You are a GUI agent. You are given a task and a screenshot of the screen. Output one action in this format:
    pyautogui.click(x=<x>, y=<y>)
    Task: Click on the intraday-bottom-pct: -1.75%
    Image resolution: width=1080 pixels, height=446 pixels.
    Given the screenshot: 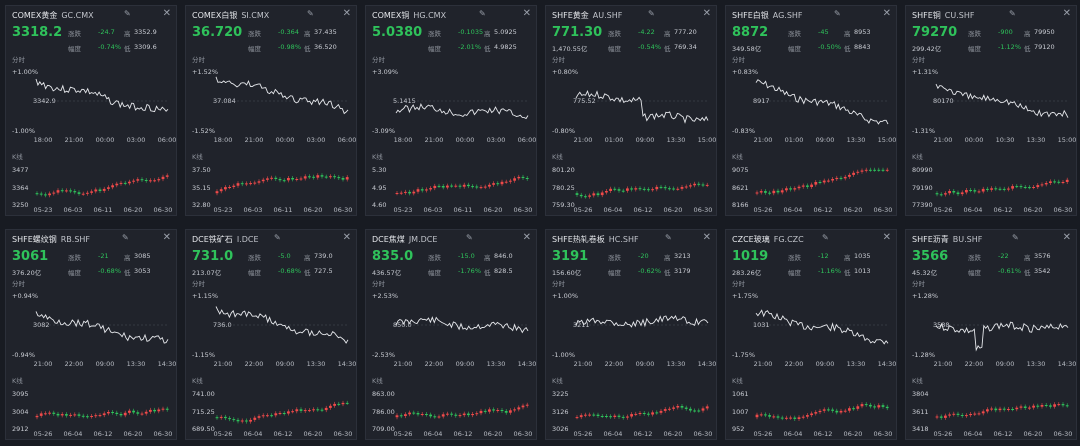 What is the action you would take?
    pyautogui.click(x=743, y=355)
    